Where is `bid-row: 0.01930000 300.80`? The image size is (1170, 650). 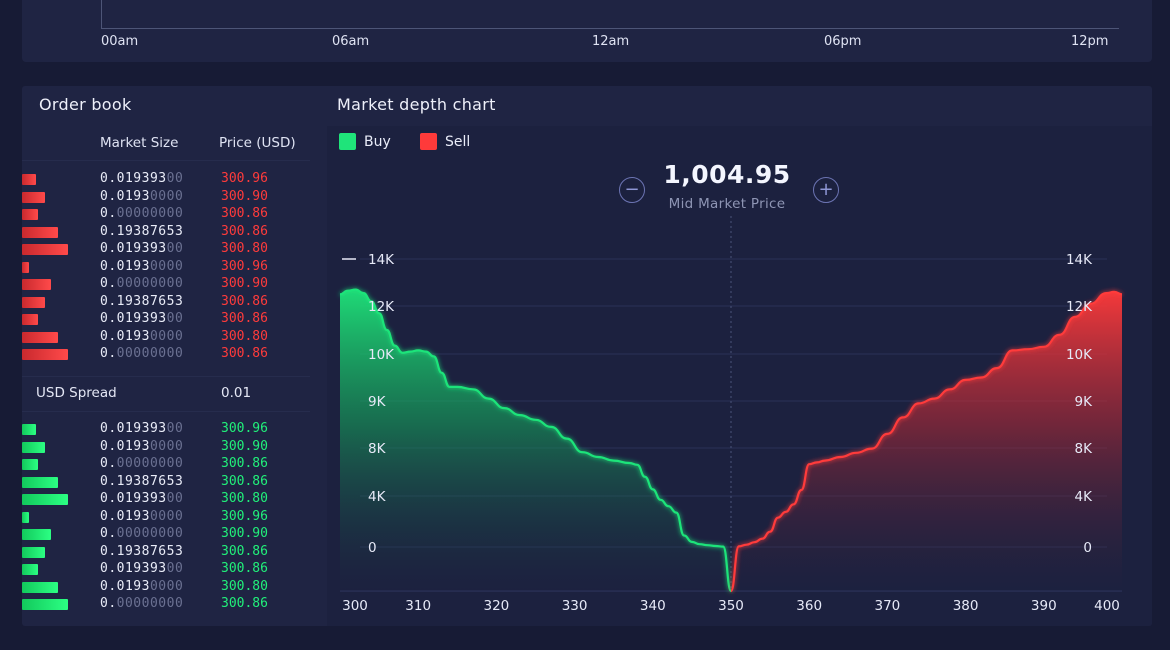
bid-row: 0.01930000 300.80 is located at coordinates (167, 588).